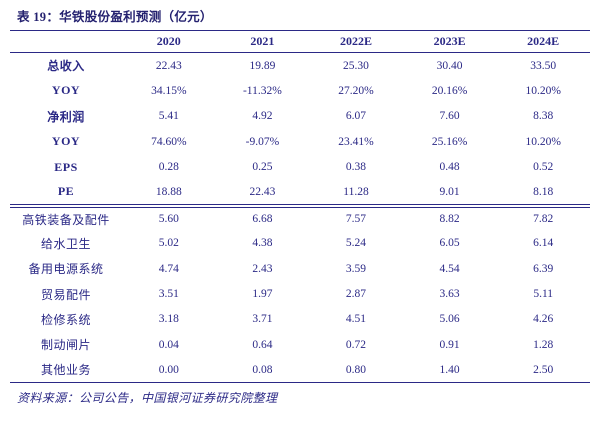  Describe the element at coordinates (168, 116) in the screenshot. I see `table-cell: 5.41` at that location.